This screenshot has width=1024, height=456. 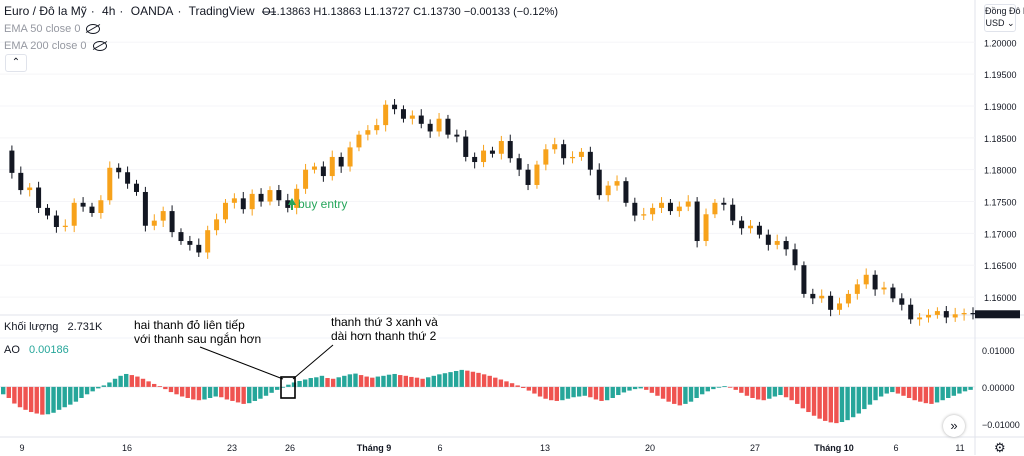 I want to click on time-axis: 9 16 23 26 Tháng 9 6 13 20 27 Tháng 10 6 11, so click(x=491, y=448).